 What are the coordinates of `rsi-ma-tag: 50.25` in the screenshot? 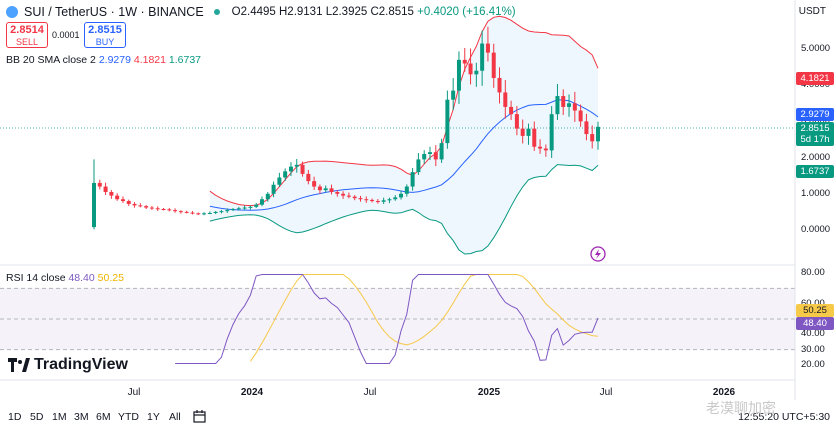 It's located at (815, 310).